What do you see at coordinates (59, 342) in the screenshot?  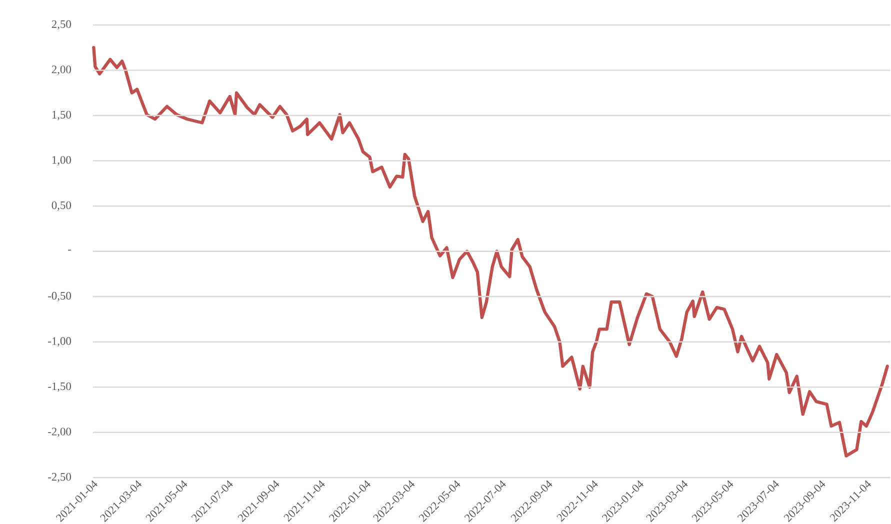 I see `y-tick-label: -1,00` at bounding box center [59, 342].